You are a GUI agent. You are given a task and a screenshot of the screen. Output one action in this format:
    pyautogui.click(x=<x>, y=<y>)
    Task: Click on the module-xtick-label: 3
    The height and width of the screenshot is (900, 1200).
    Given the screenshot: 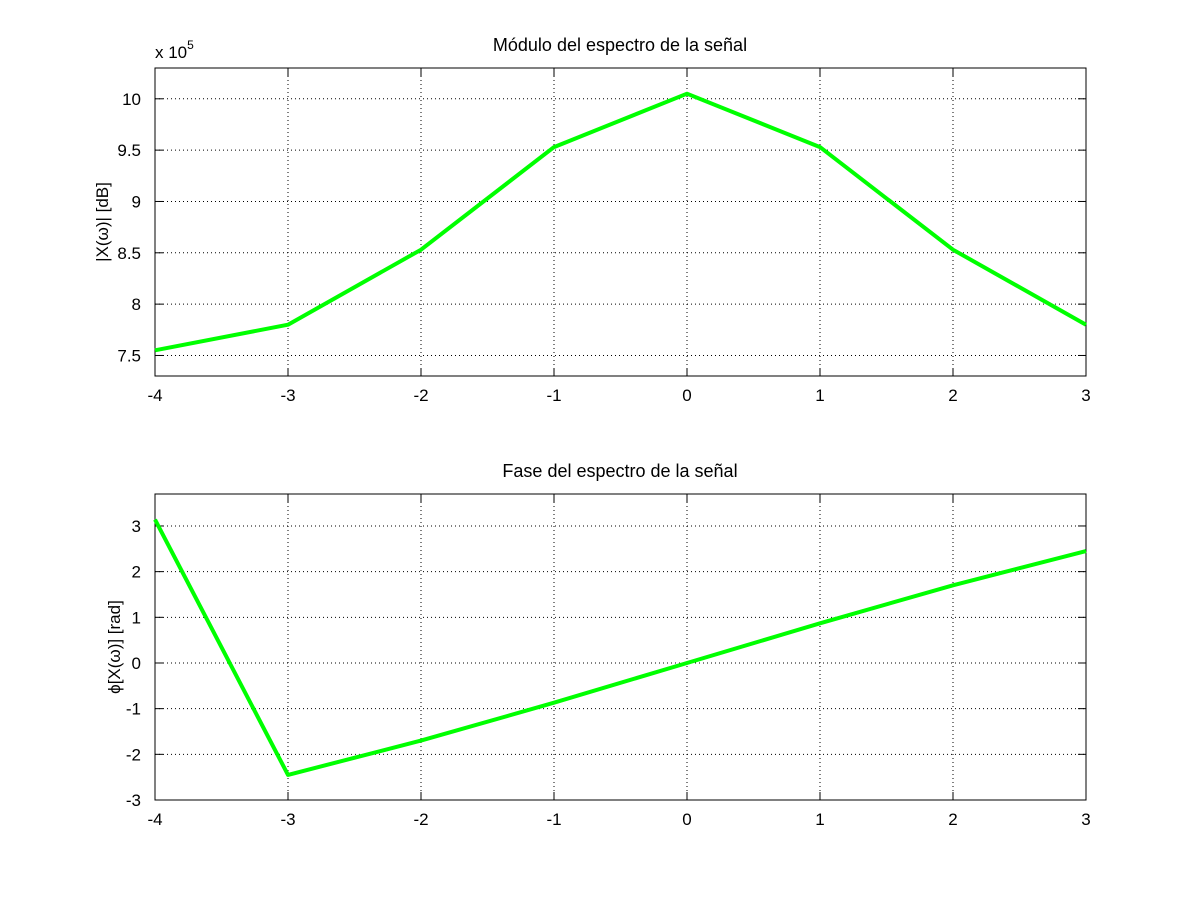 What is the action you would take?
    pyautogui.click(x=1085, y=395)
    